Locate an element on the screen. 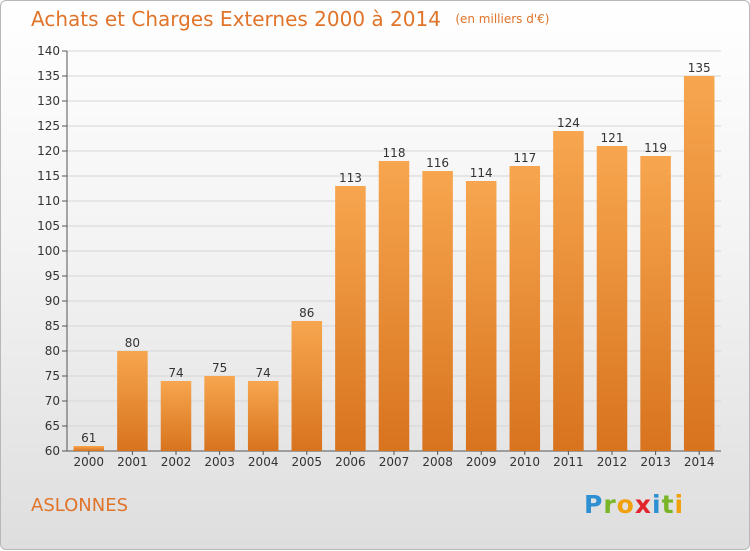 The width and height of the screenshot is (750, 551). commune-name: ASLONNES is located at coordinates (80, 505).